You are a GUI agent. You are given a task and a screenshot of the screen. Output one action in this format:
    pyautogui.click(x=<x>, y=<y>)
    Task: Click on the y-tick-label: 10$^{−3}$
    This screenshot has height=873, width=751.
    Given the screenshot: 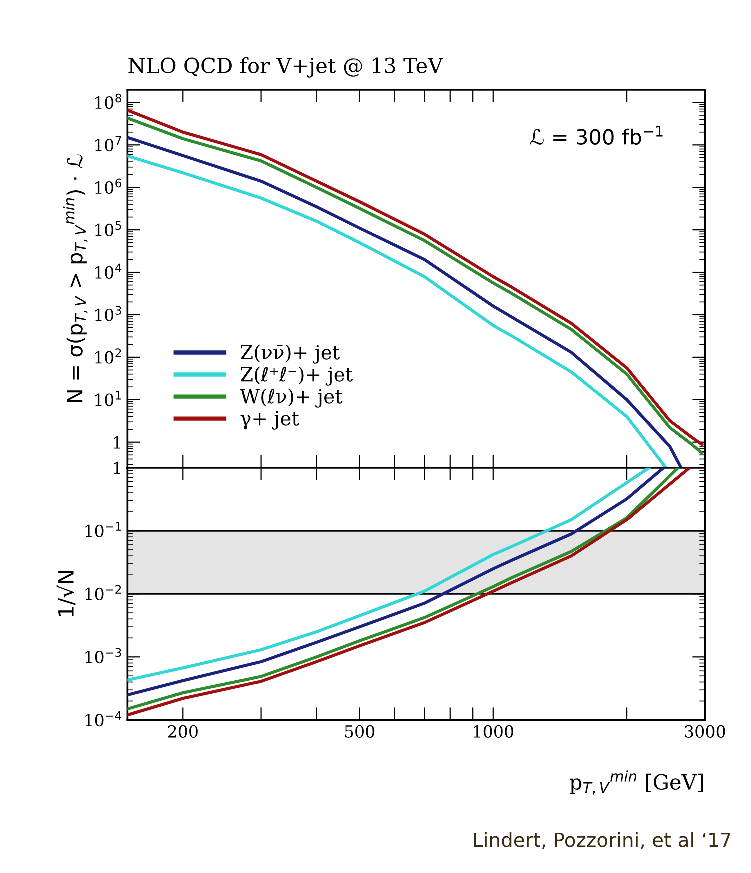 What is the action you would take?
    pyautogui.click(x=104, y=656)
    